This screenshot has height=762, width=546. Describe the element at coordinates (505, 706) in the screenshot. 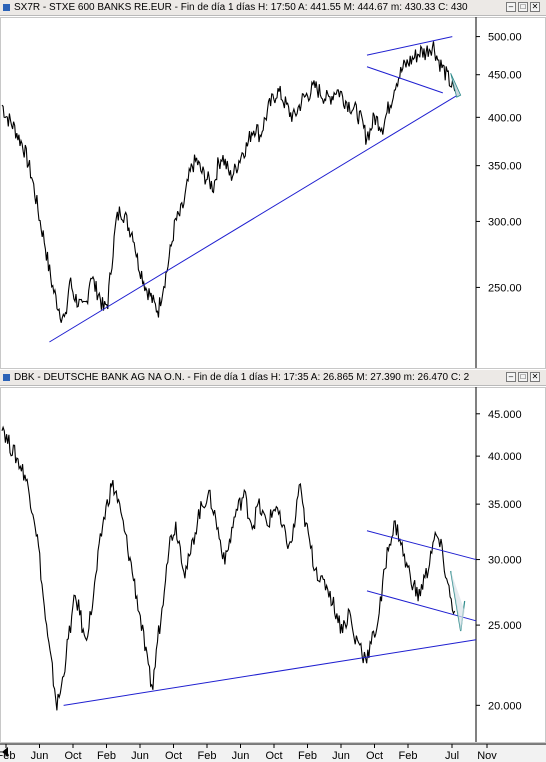

I see `y-tick-label: 20.000` at that location.